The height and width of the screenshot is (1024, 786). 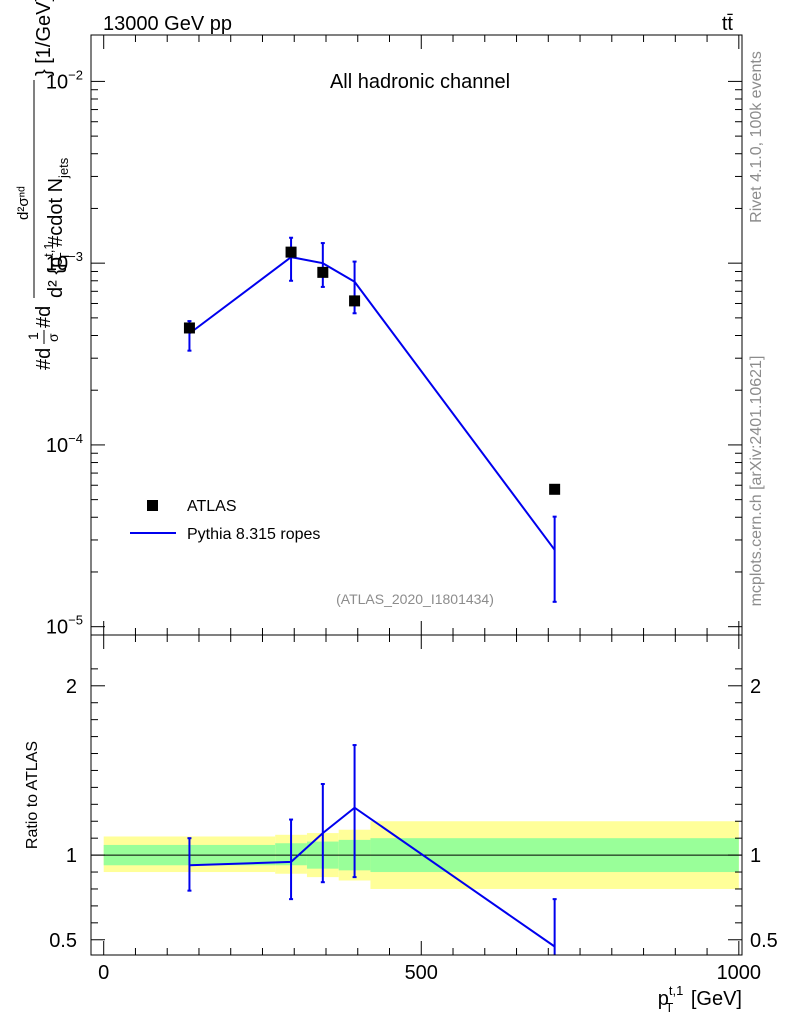 What do you see at coordinates (48, 249) in the screenshot?
I see `ylabel-den-sup: t,1` at bounding box center [48, 249].